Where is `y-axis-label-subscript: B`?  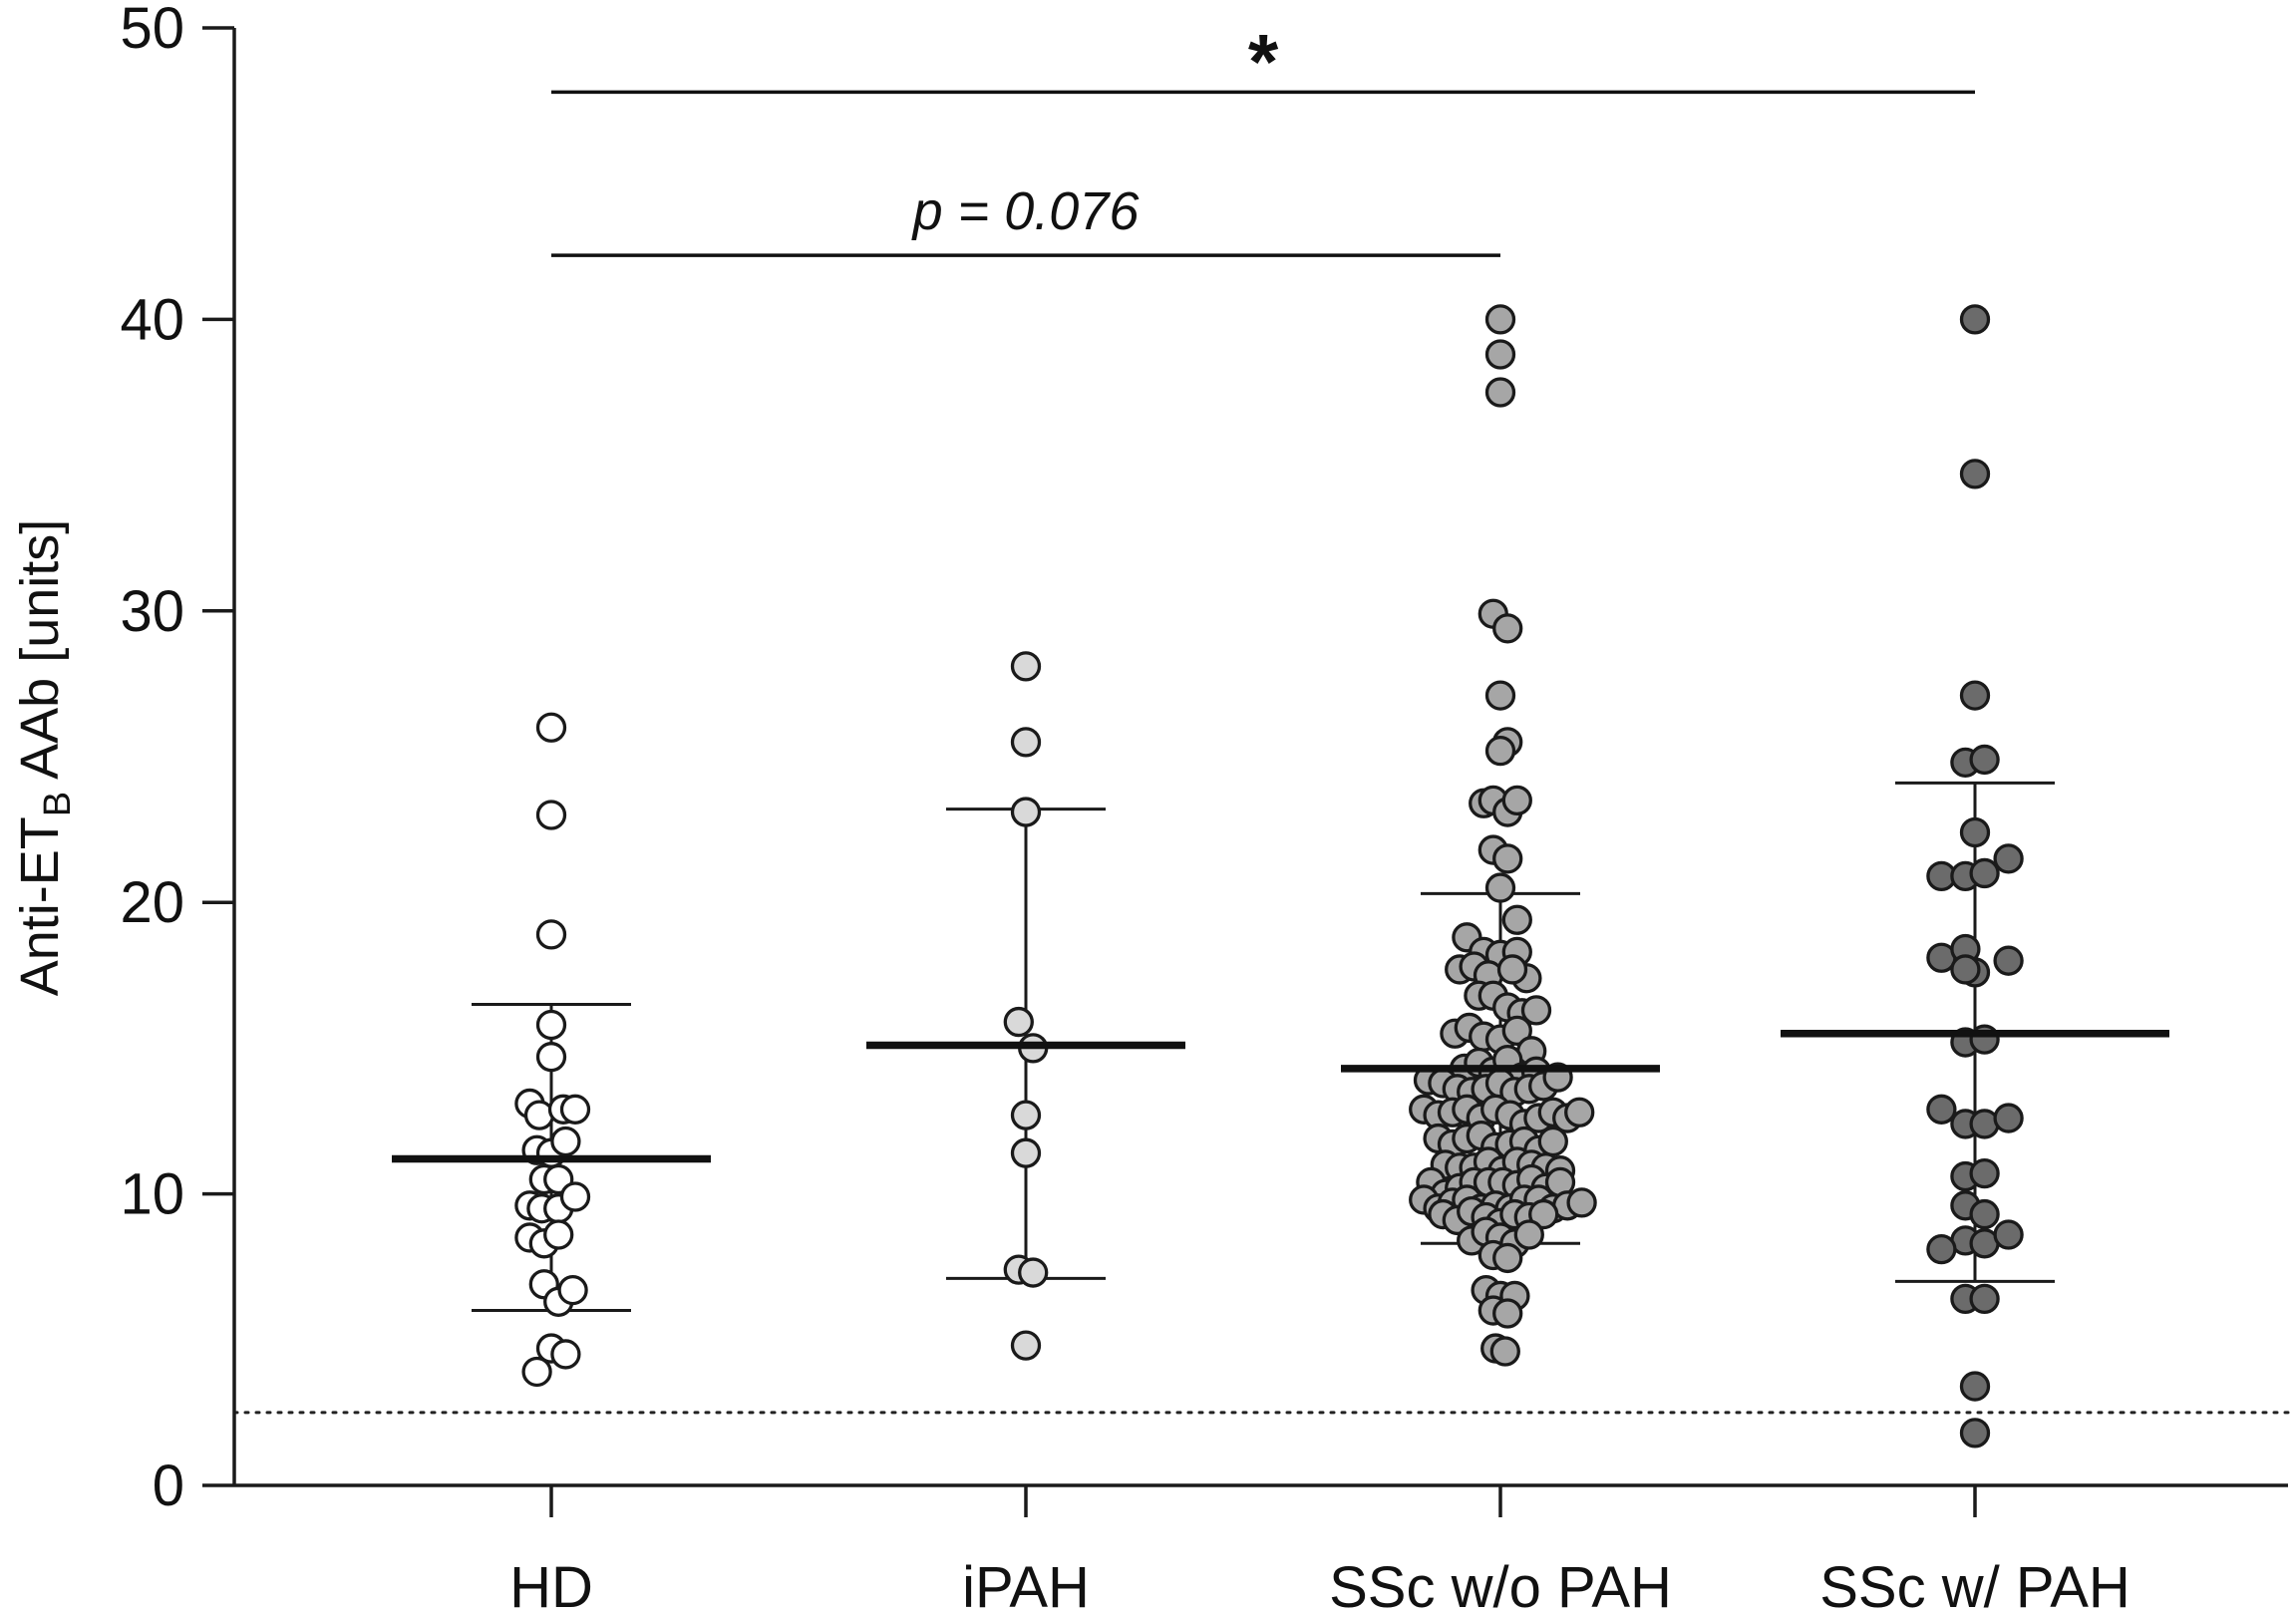
y-axis-label-subscript: B is located at coordinates (58, 804).